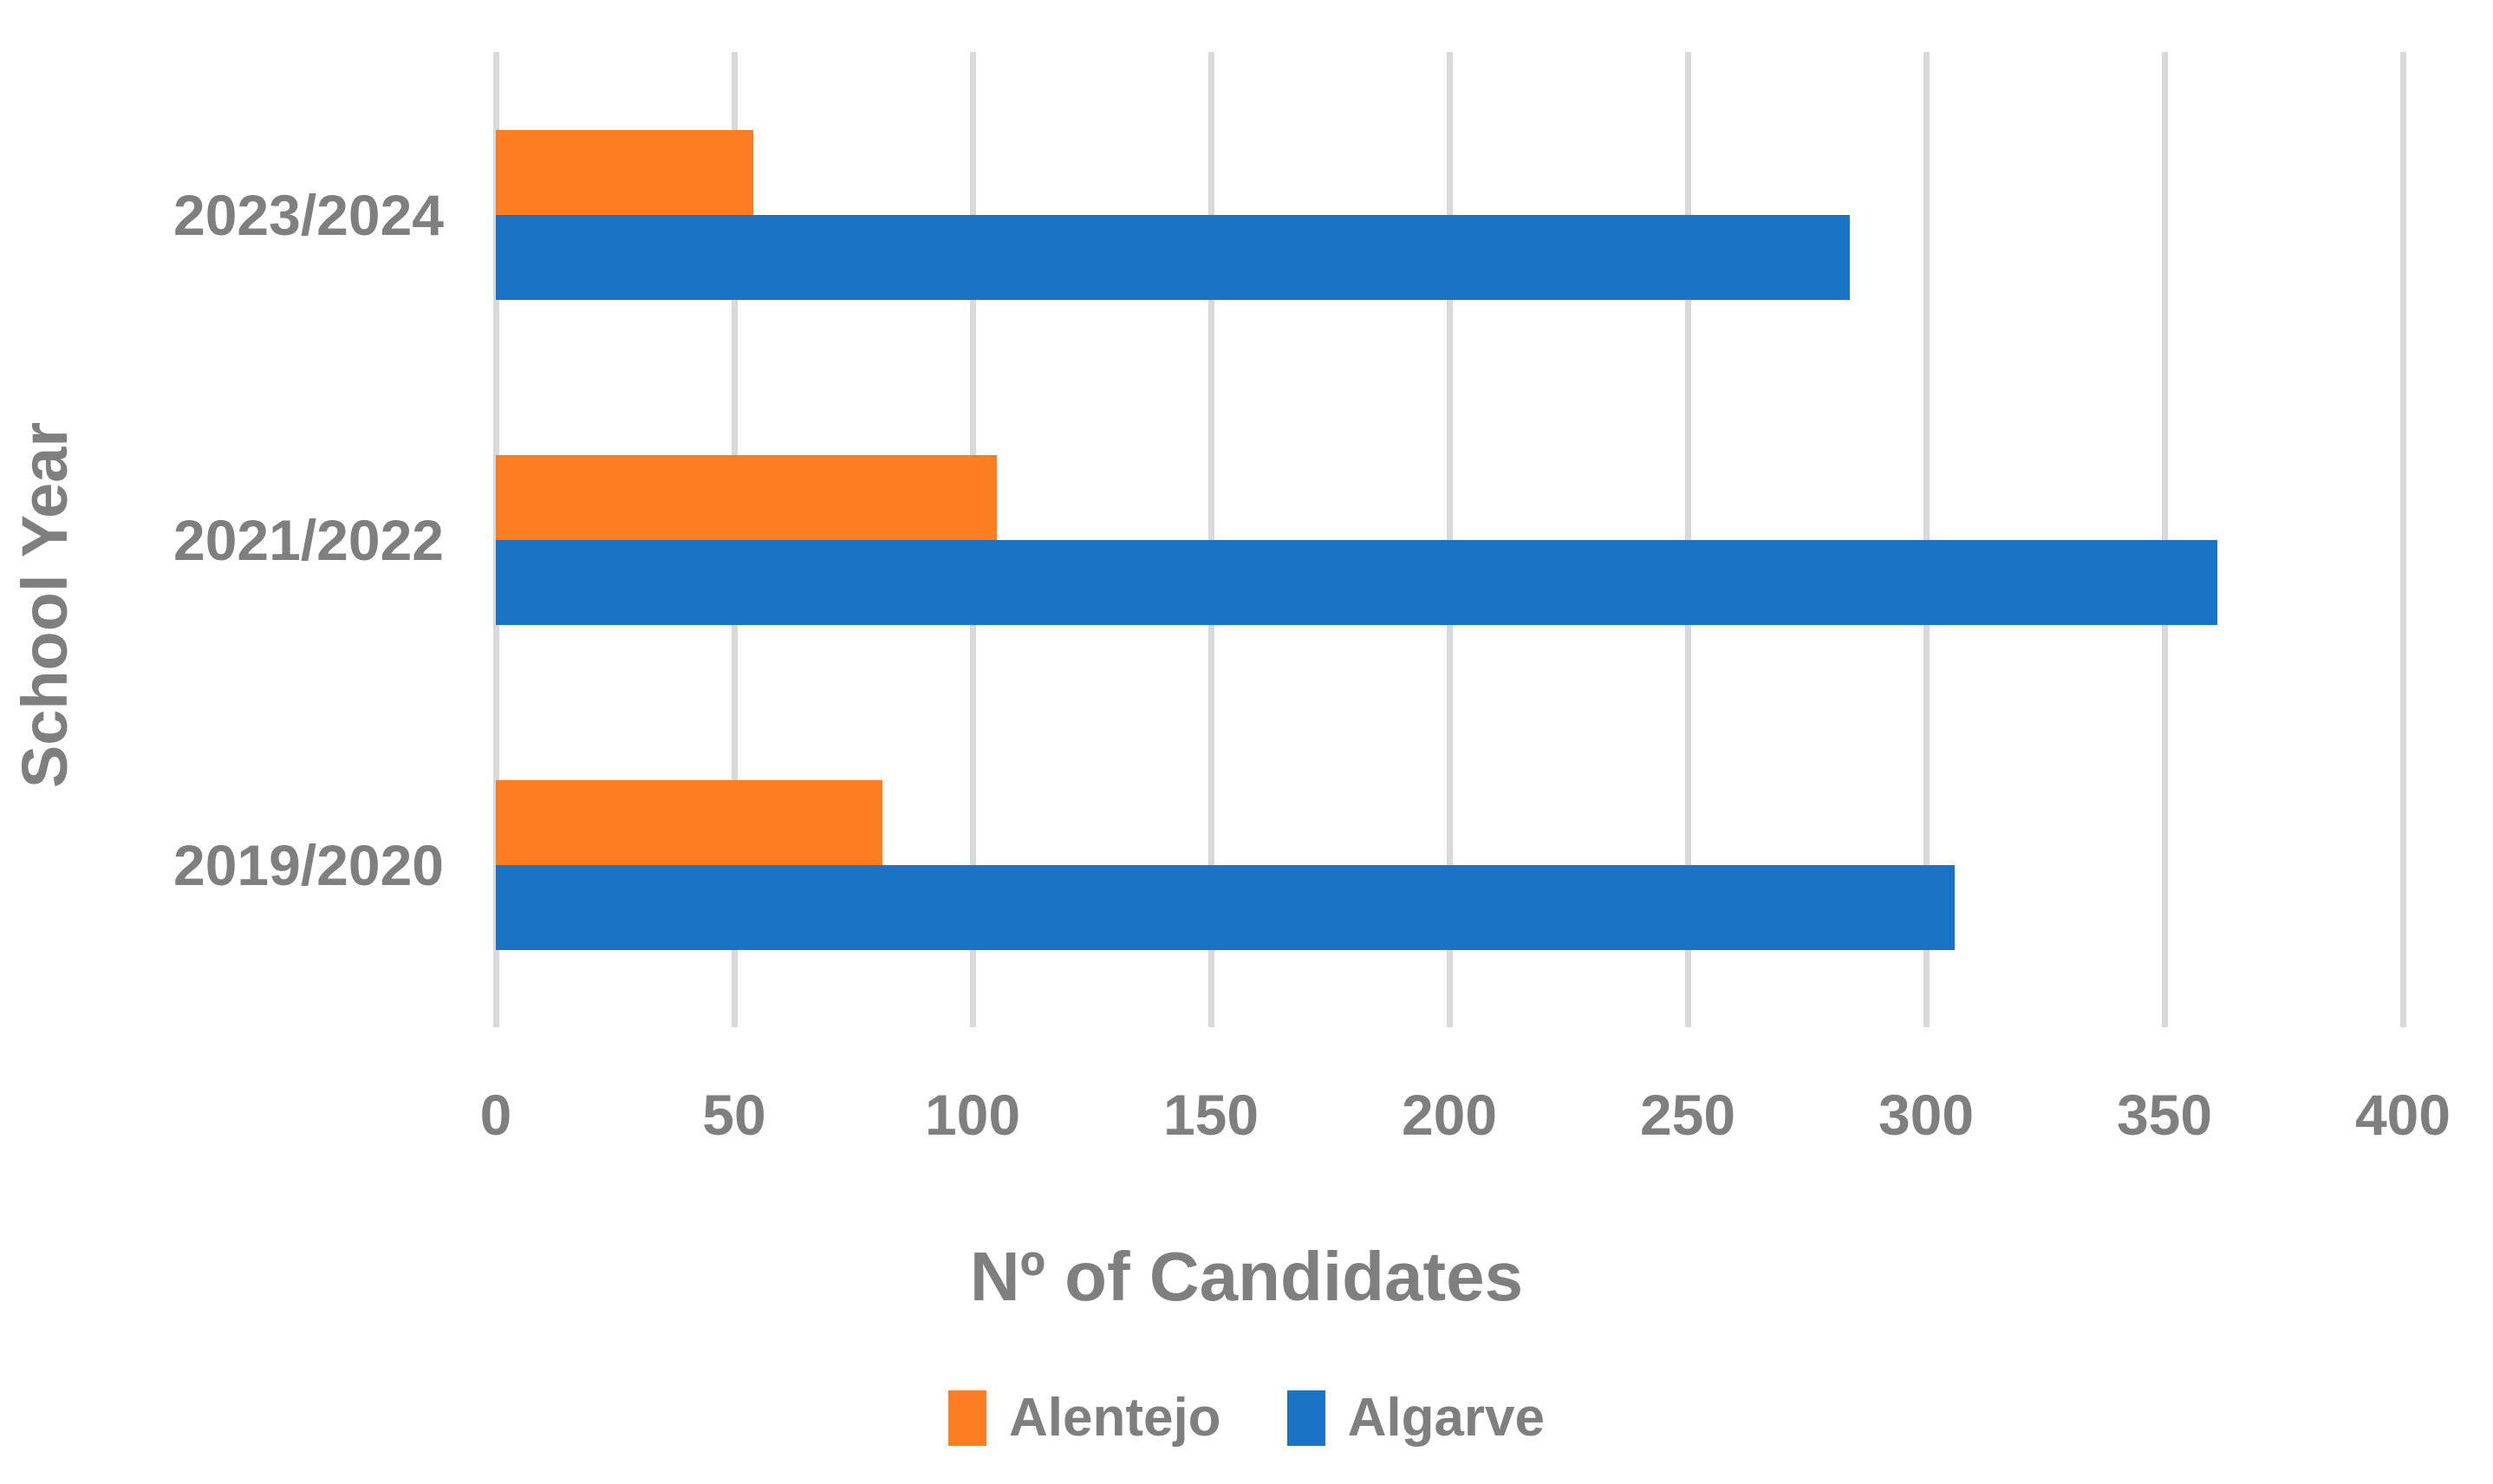 This screenshot has height=1484, width=2493. What do you see at coordinates (1449, 1115) in the screenshot?
I see `x-tick-label-200: 200` at bounding box center [1449, 1115].